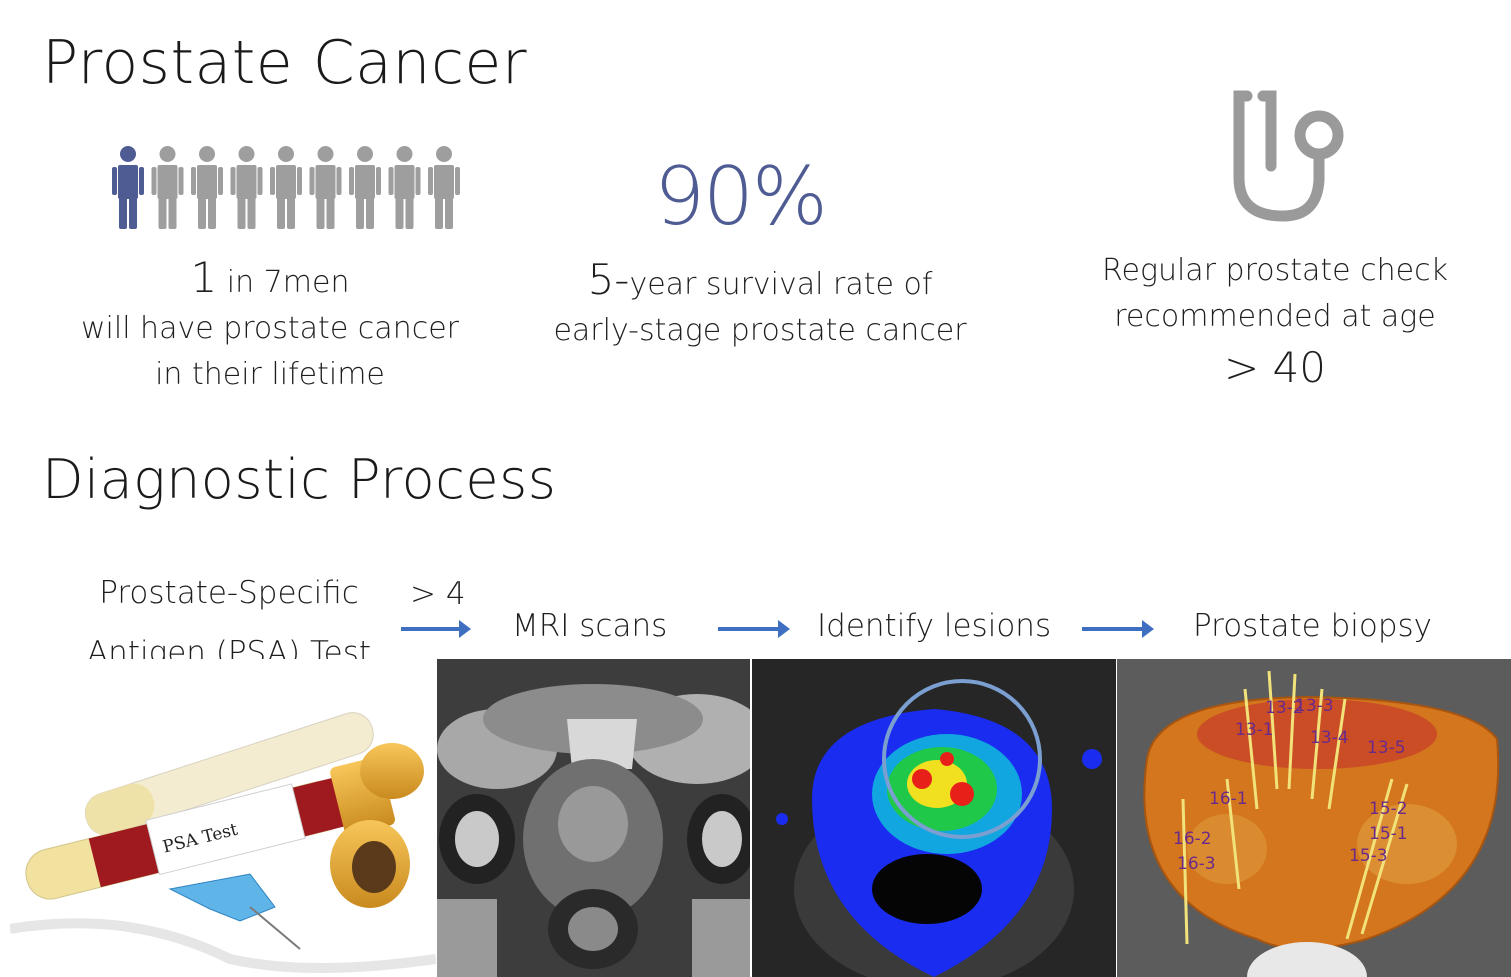 The width and height of the screenshot is (1511, 977). What do you see at coordinates (1275, 316) in the screenshot?
I see `screening-line2: recommended at age` at bounding box center [1275, 316].